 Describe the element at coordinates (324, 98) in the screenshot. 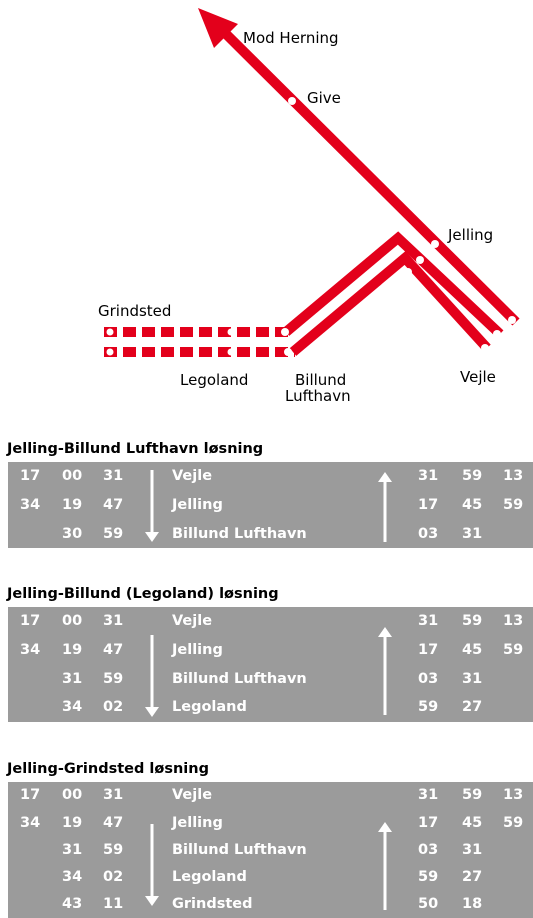

I see `map-label: Give` at that location.